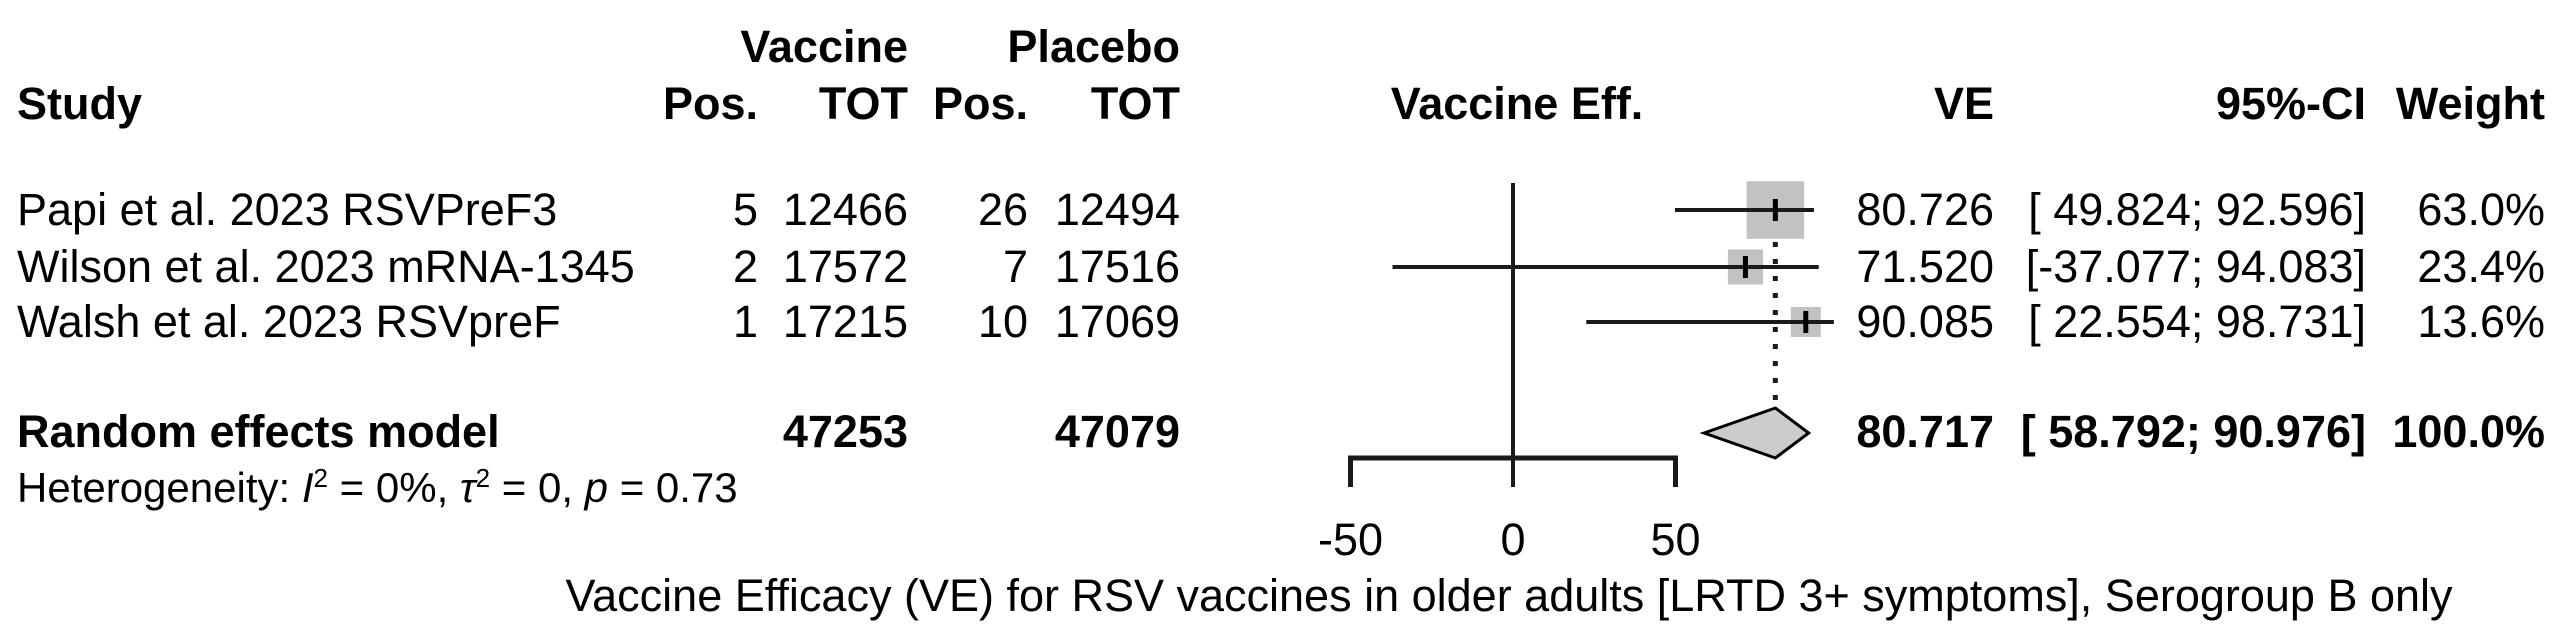  I want to click on pooled-diamond, so click(1755, 433).